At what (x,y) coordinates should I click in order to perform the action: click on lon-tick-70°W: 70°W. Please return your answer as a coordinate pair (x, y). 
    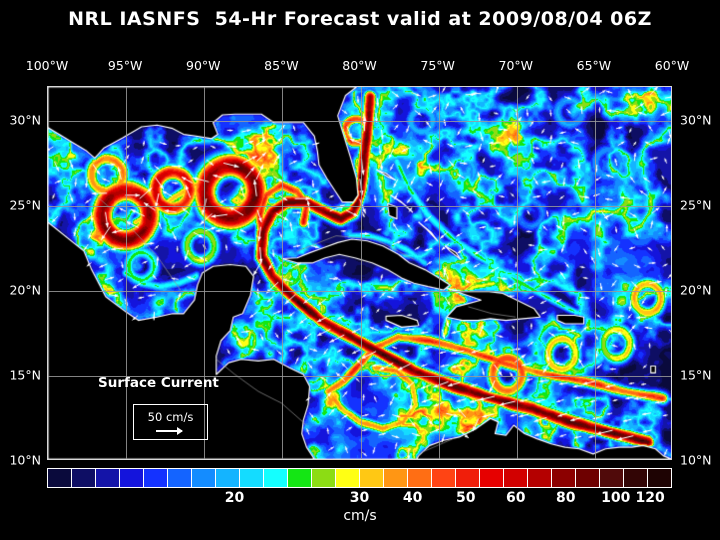
    Looking at the image, I should click on (516, 65).